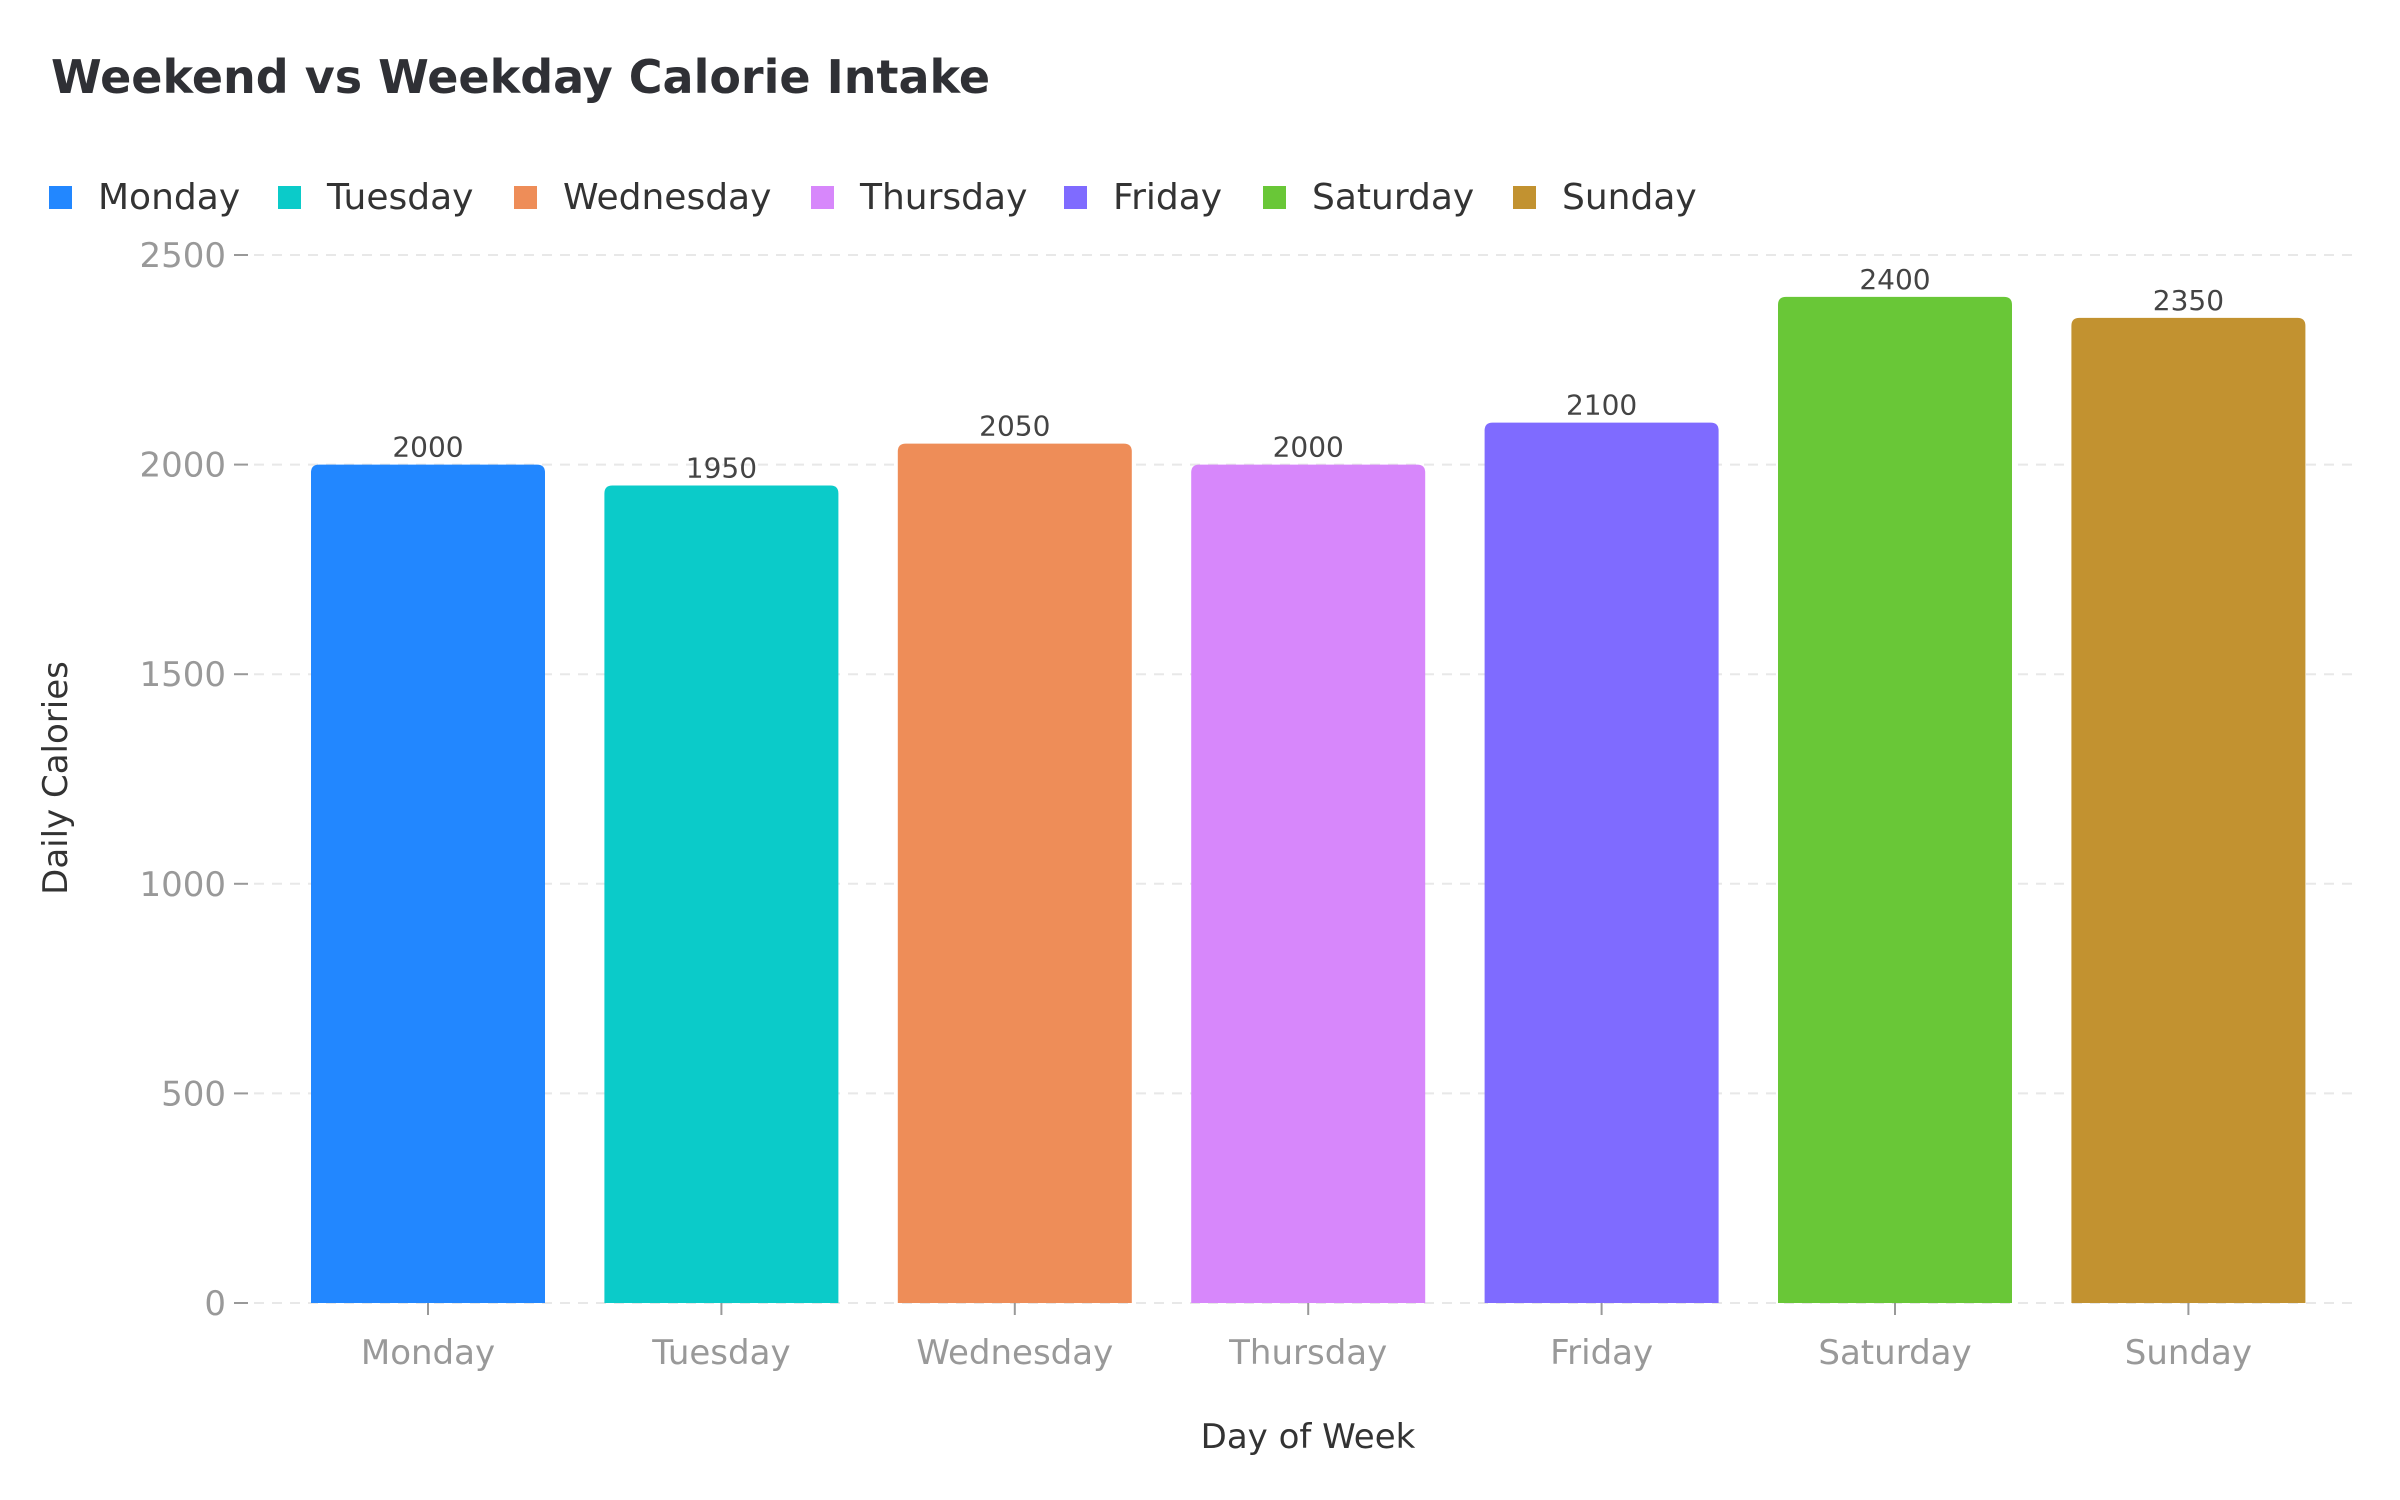 The image size is (2400, 1500). I want to click on x-tick-label: Thursday, so click(1307, 1353).